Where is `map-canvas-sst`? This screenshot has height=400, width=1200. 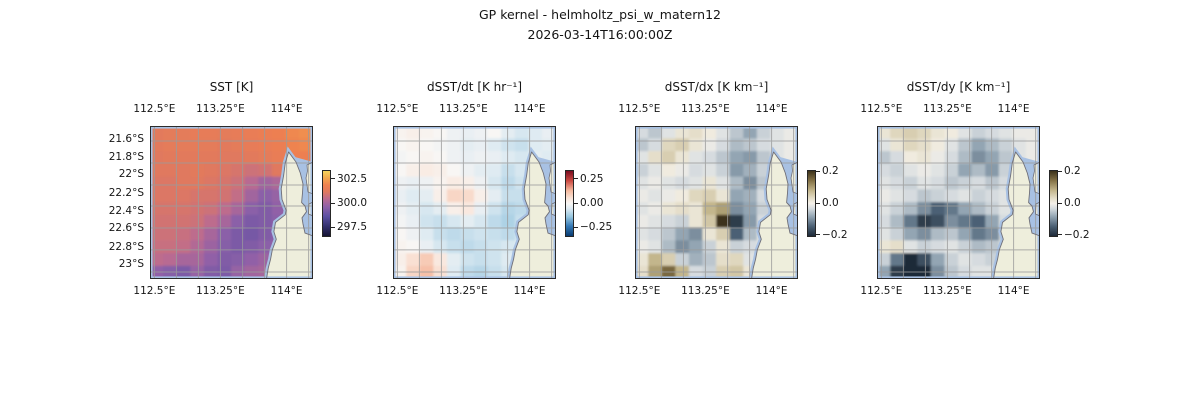
map-canvas-sst is located at coordinates (231, 202).